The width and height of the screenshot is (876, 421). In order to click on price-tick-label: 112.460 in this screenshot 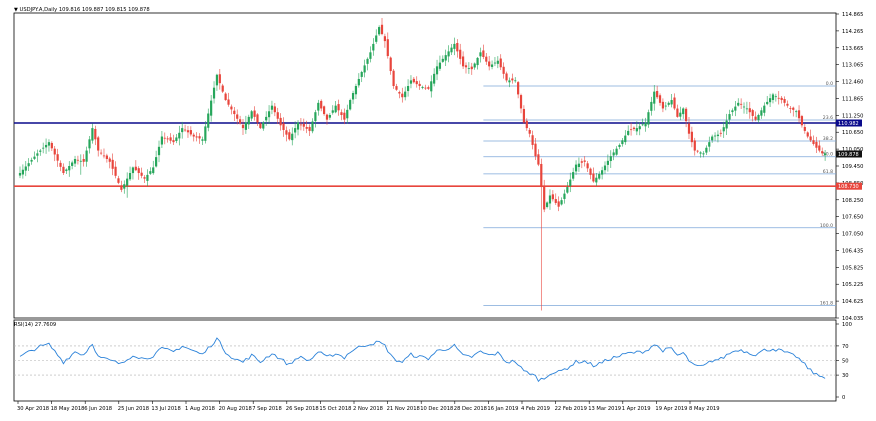, I will do `click(852, 83)`.